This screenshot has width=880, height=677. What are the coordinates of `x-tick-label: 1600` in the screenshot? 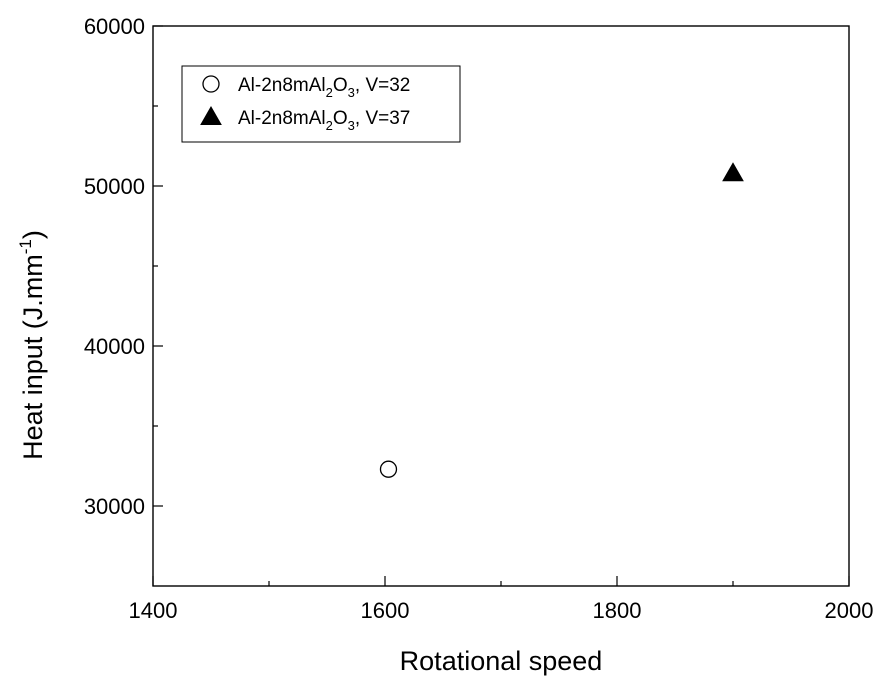 It's located at (385, 610).